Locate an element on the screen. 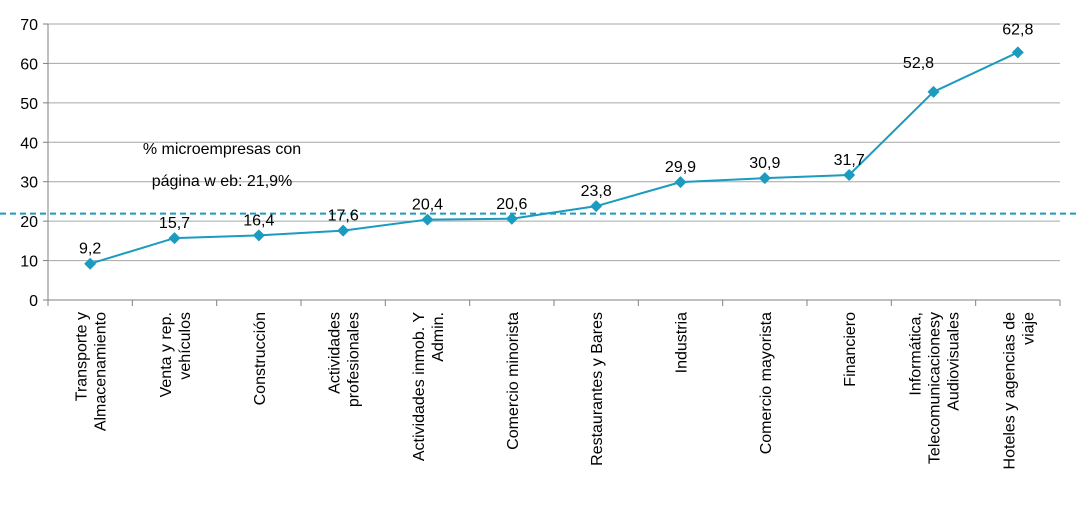  x-category-label-line: Construcción is located at coordinates (260, 358).